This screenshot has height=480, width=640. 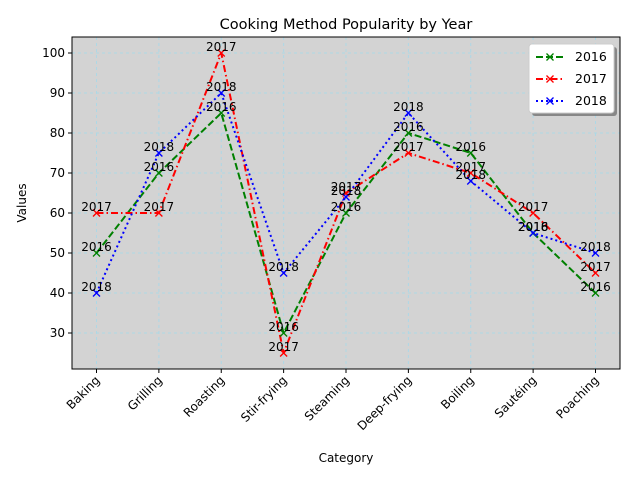 I want to click on y-tick-label: 60, so click(x=57, y=213).